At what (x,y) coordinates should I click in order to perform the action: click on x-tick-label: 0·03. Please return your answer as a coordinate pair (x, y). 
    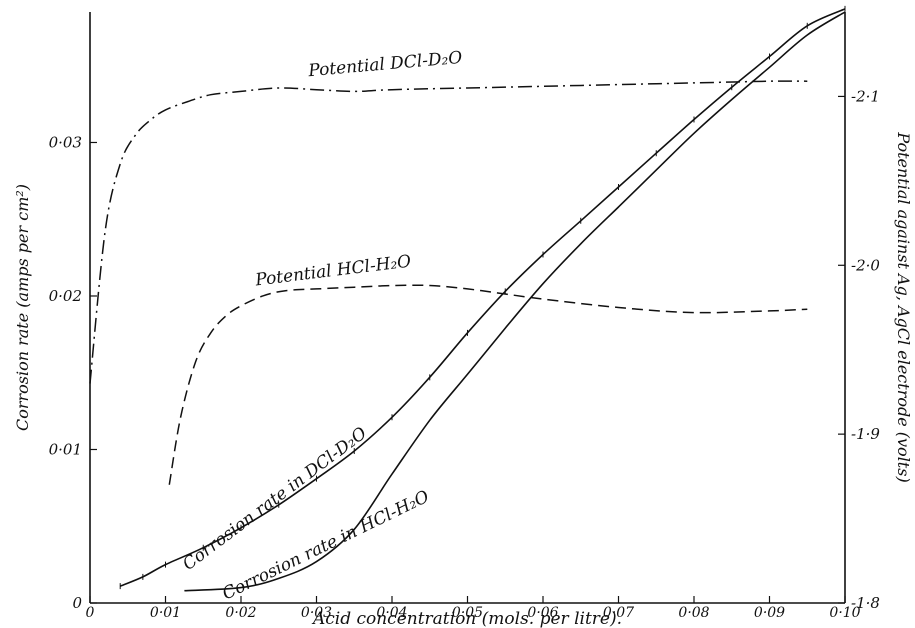
    Looking at the image, I should click on (316, 613).